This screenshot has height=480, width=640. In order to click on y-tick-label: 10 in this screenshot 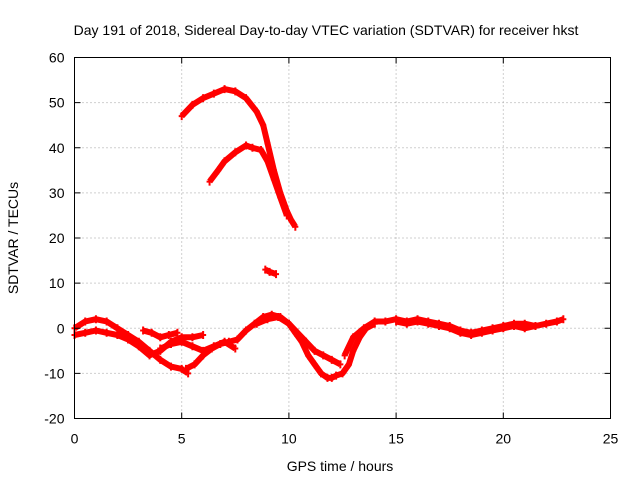, I will do `click(57, 283)`.